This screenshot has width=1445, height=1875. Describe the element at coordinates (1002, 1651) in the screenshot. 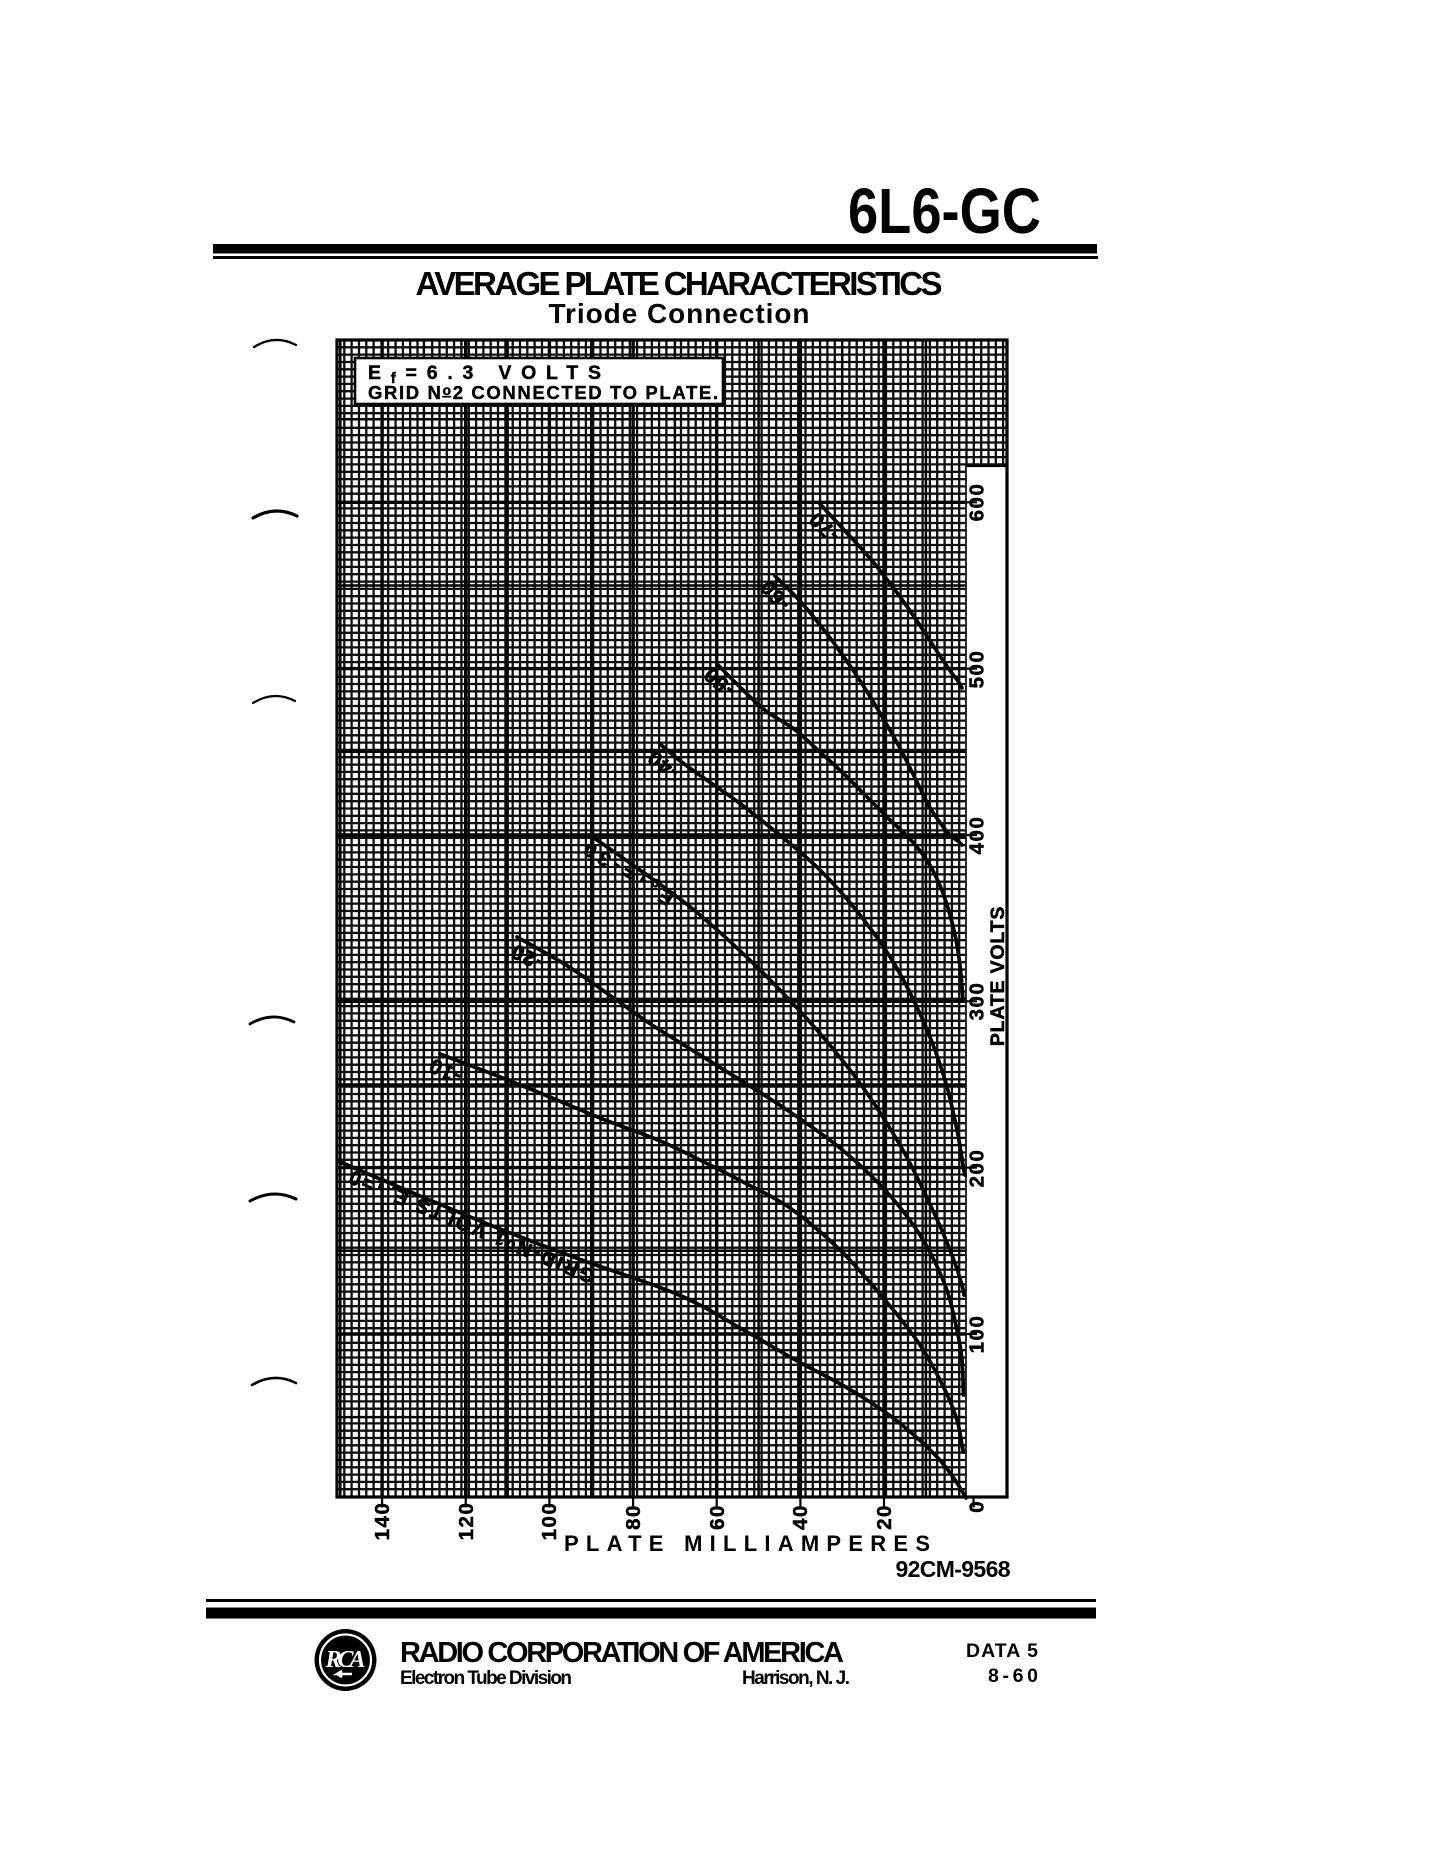

I see `svg-text: DATA 5` at that location.